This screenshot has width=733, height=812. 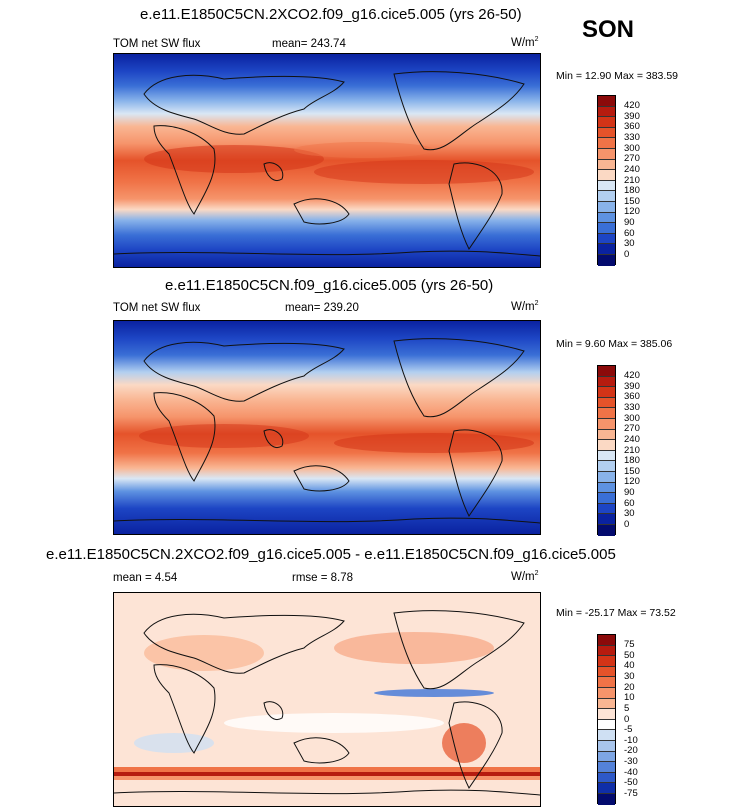 I want to click on panel-3-units: W/m2, so click(x=525, y=576).